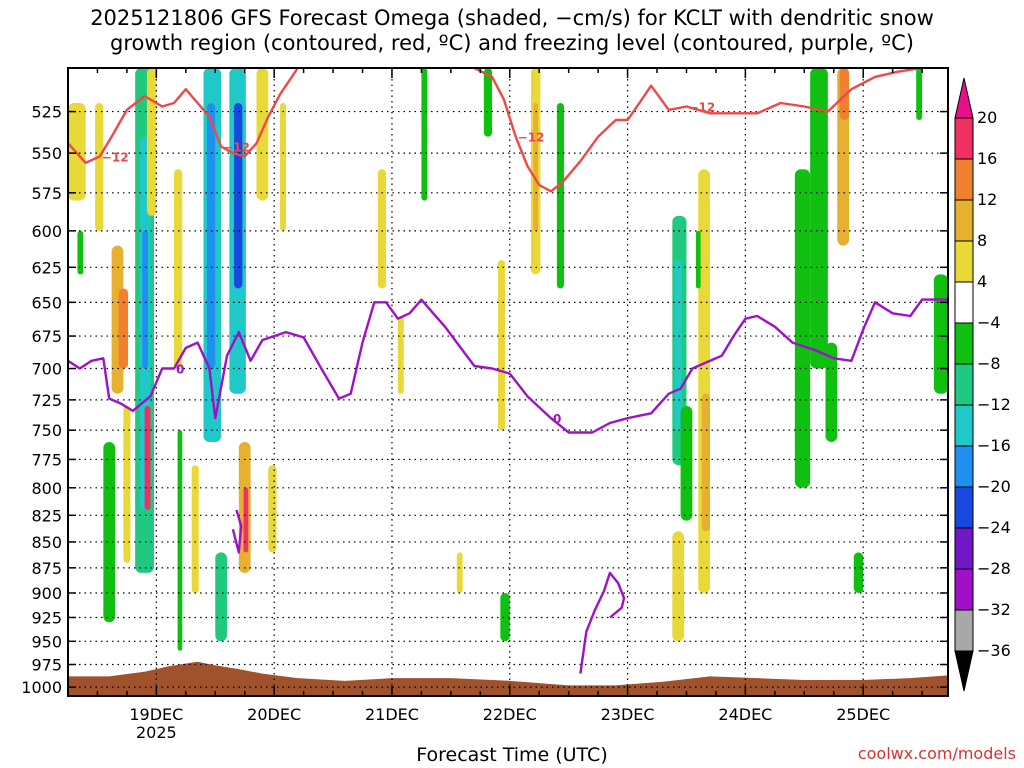 Image resolution: width=1024 pixels, height=768 pixels. I want to click on colorbar-label: −20, so click(994, 486).